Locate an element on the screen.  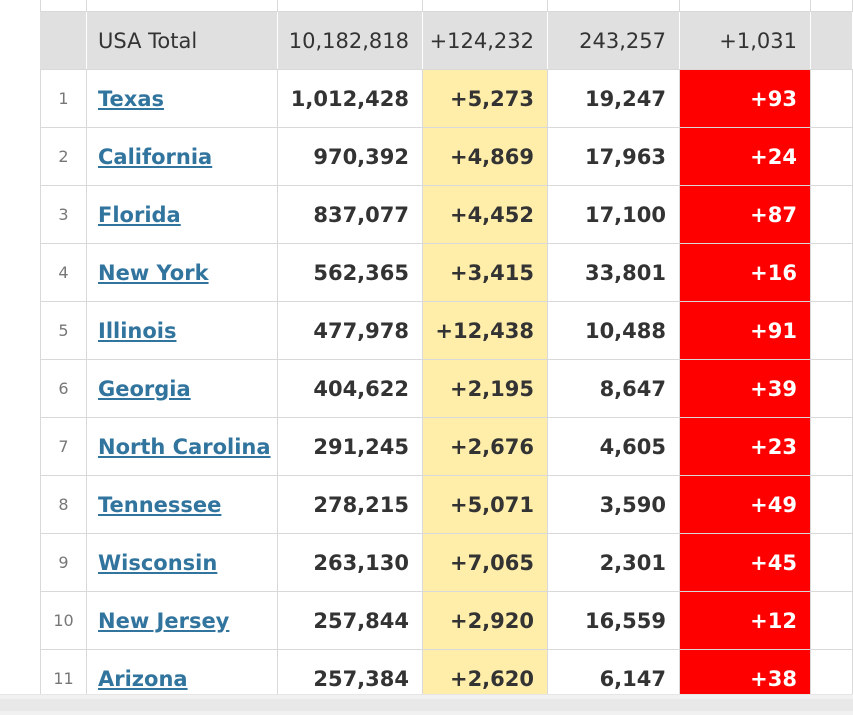
total-new-cases-value: +124,232 is located at coordinates (481, 40).